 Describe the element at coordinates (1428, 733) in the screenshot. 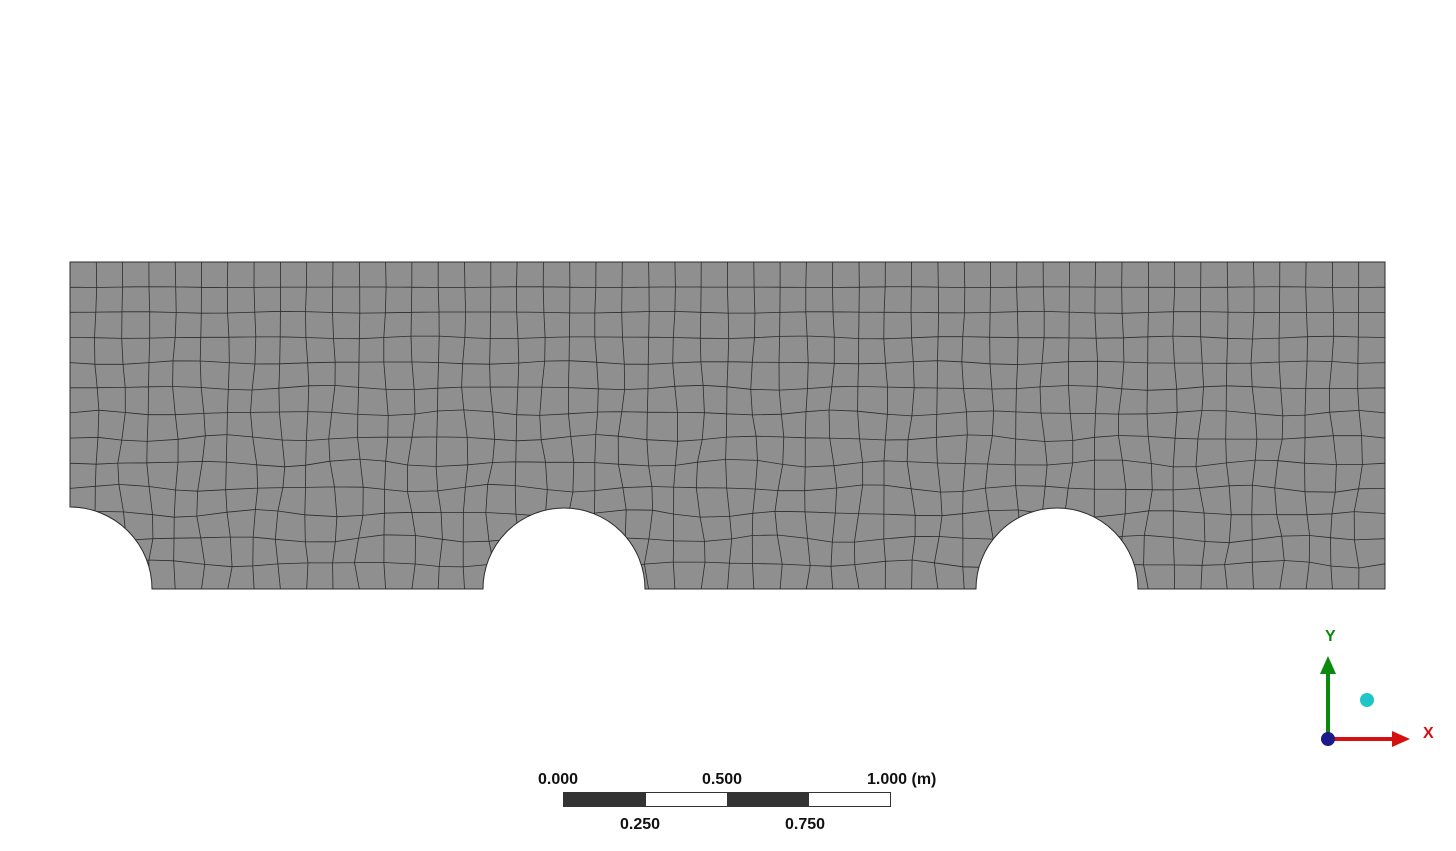

I see `x-axis-label: X` at that location.